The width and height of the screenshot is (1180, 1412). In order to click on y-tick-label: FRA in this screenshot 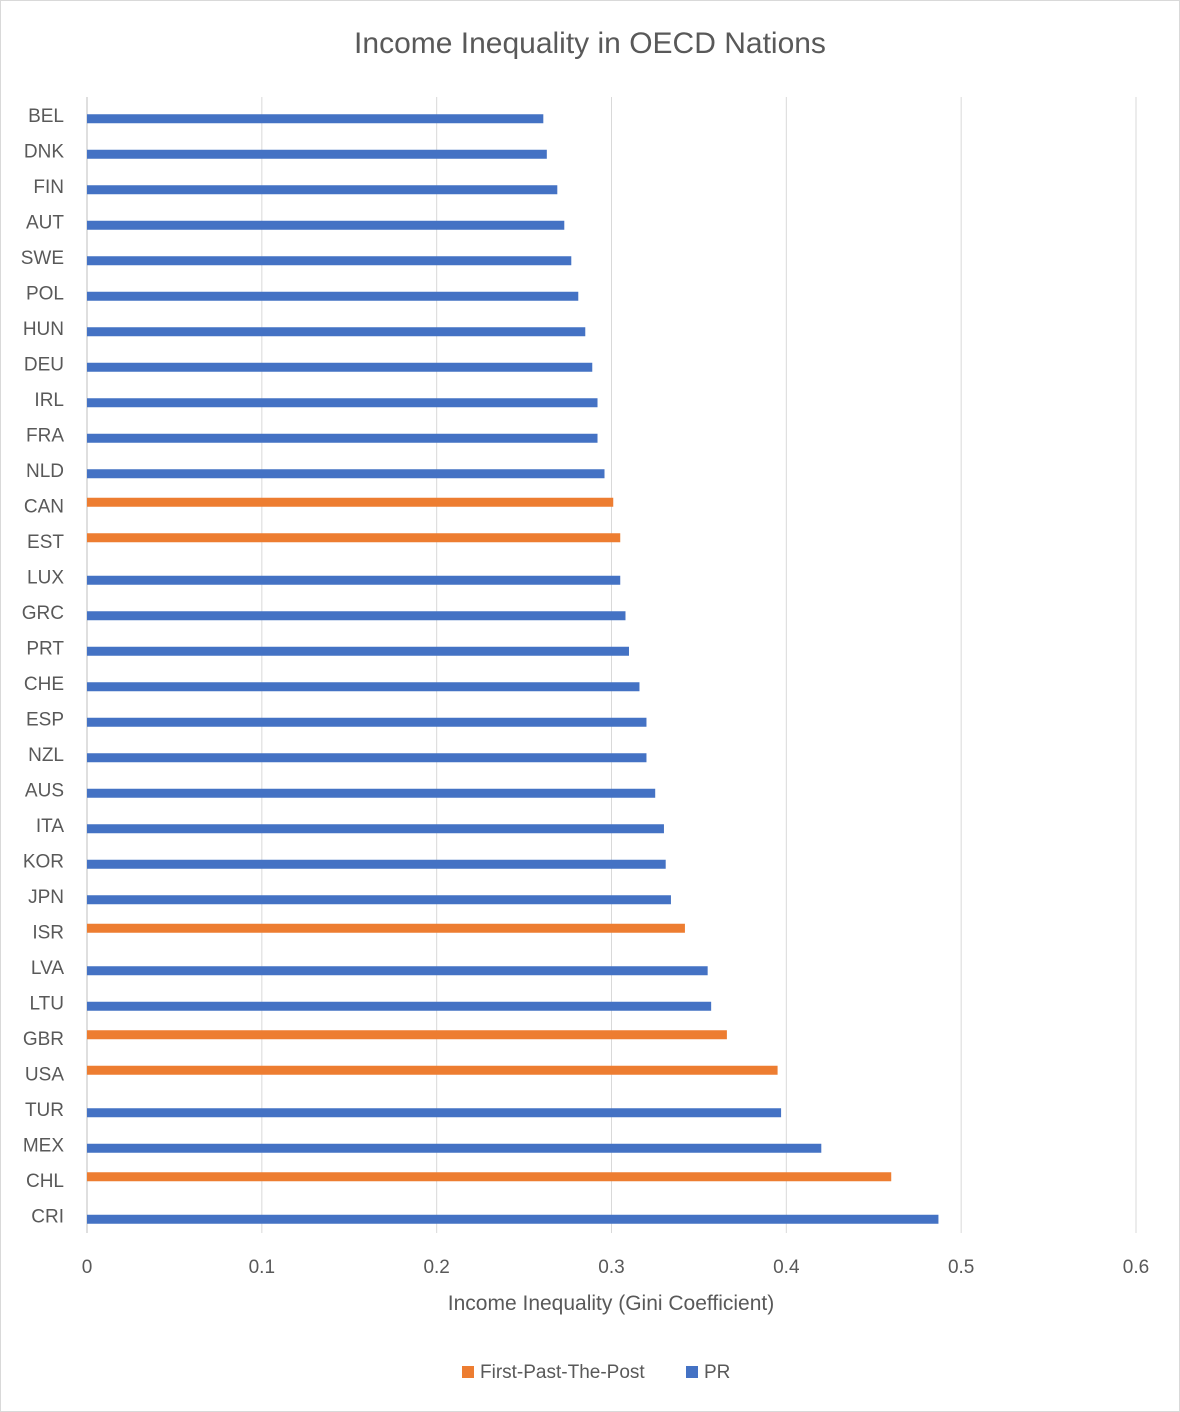, I will do `click(45, 435)`.